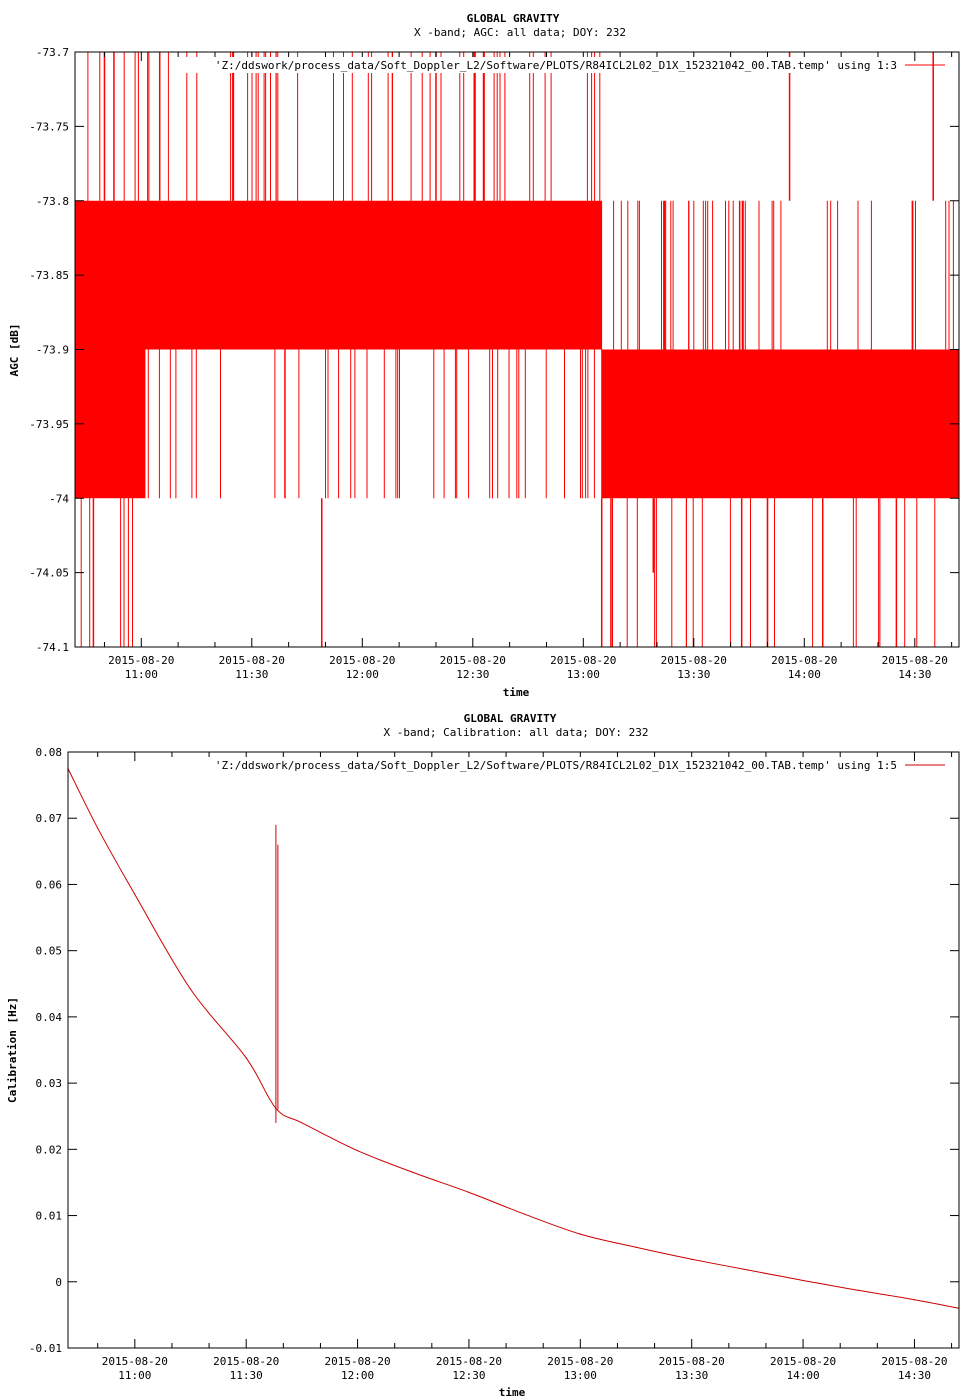 This screenshot has width=980, height=1400. Describe the element at coordinates (520, 32) in the screenshot. I see `agc-chart-subtitle: X -band; AGC: all data; DOY: 232` at that location.